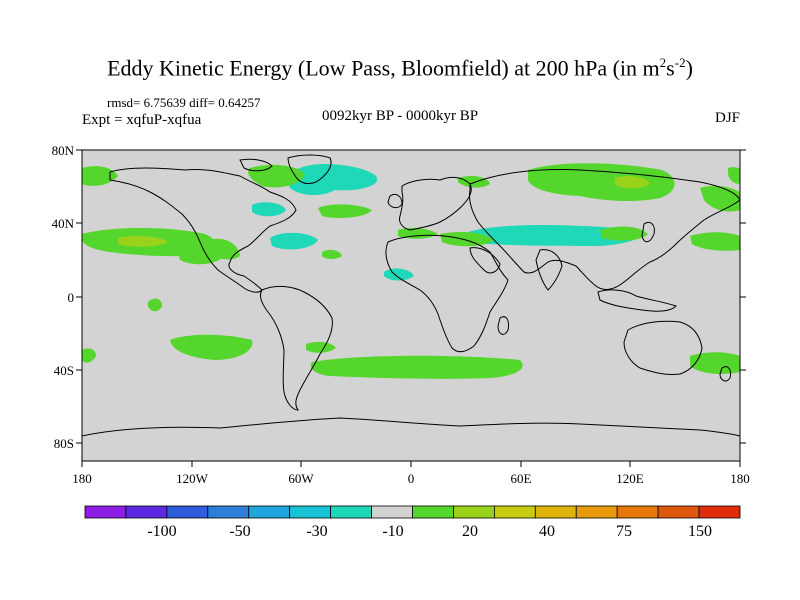  Describe the element at coordinates (203, 230) in the screenshot. I see `coast-north-america` at that location.